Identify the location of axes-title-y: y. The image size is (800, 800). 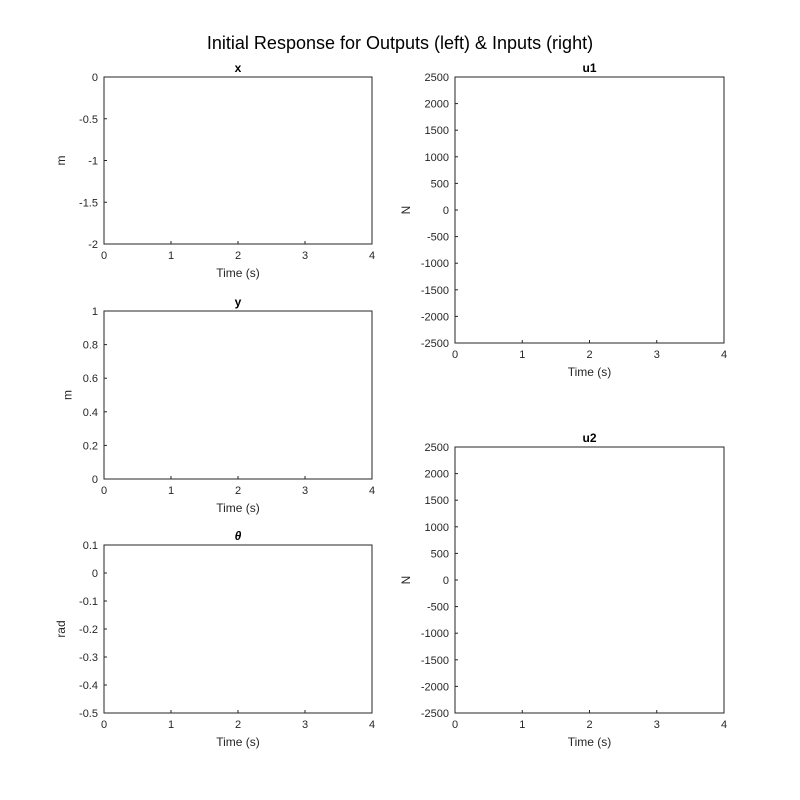
(238, 302).